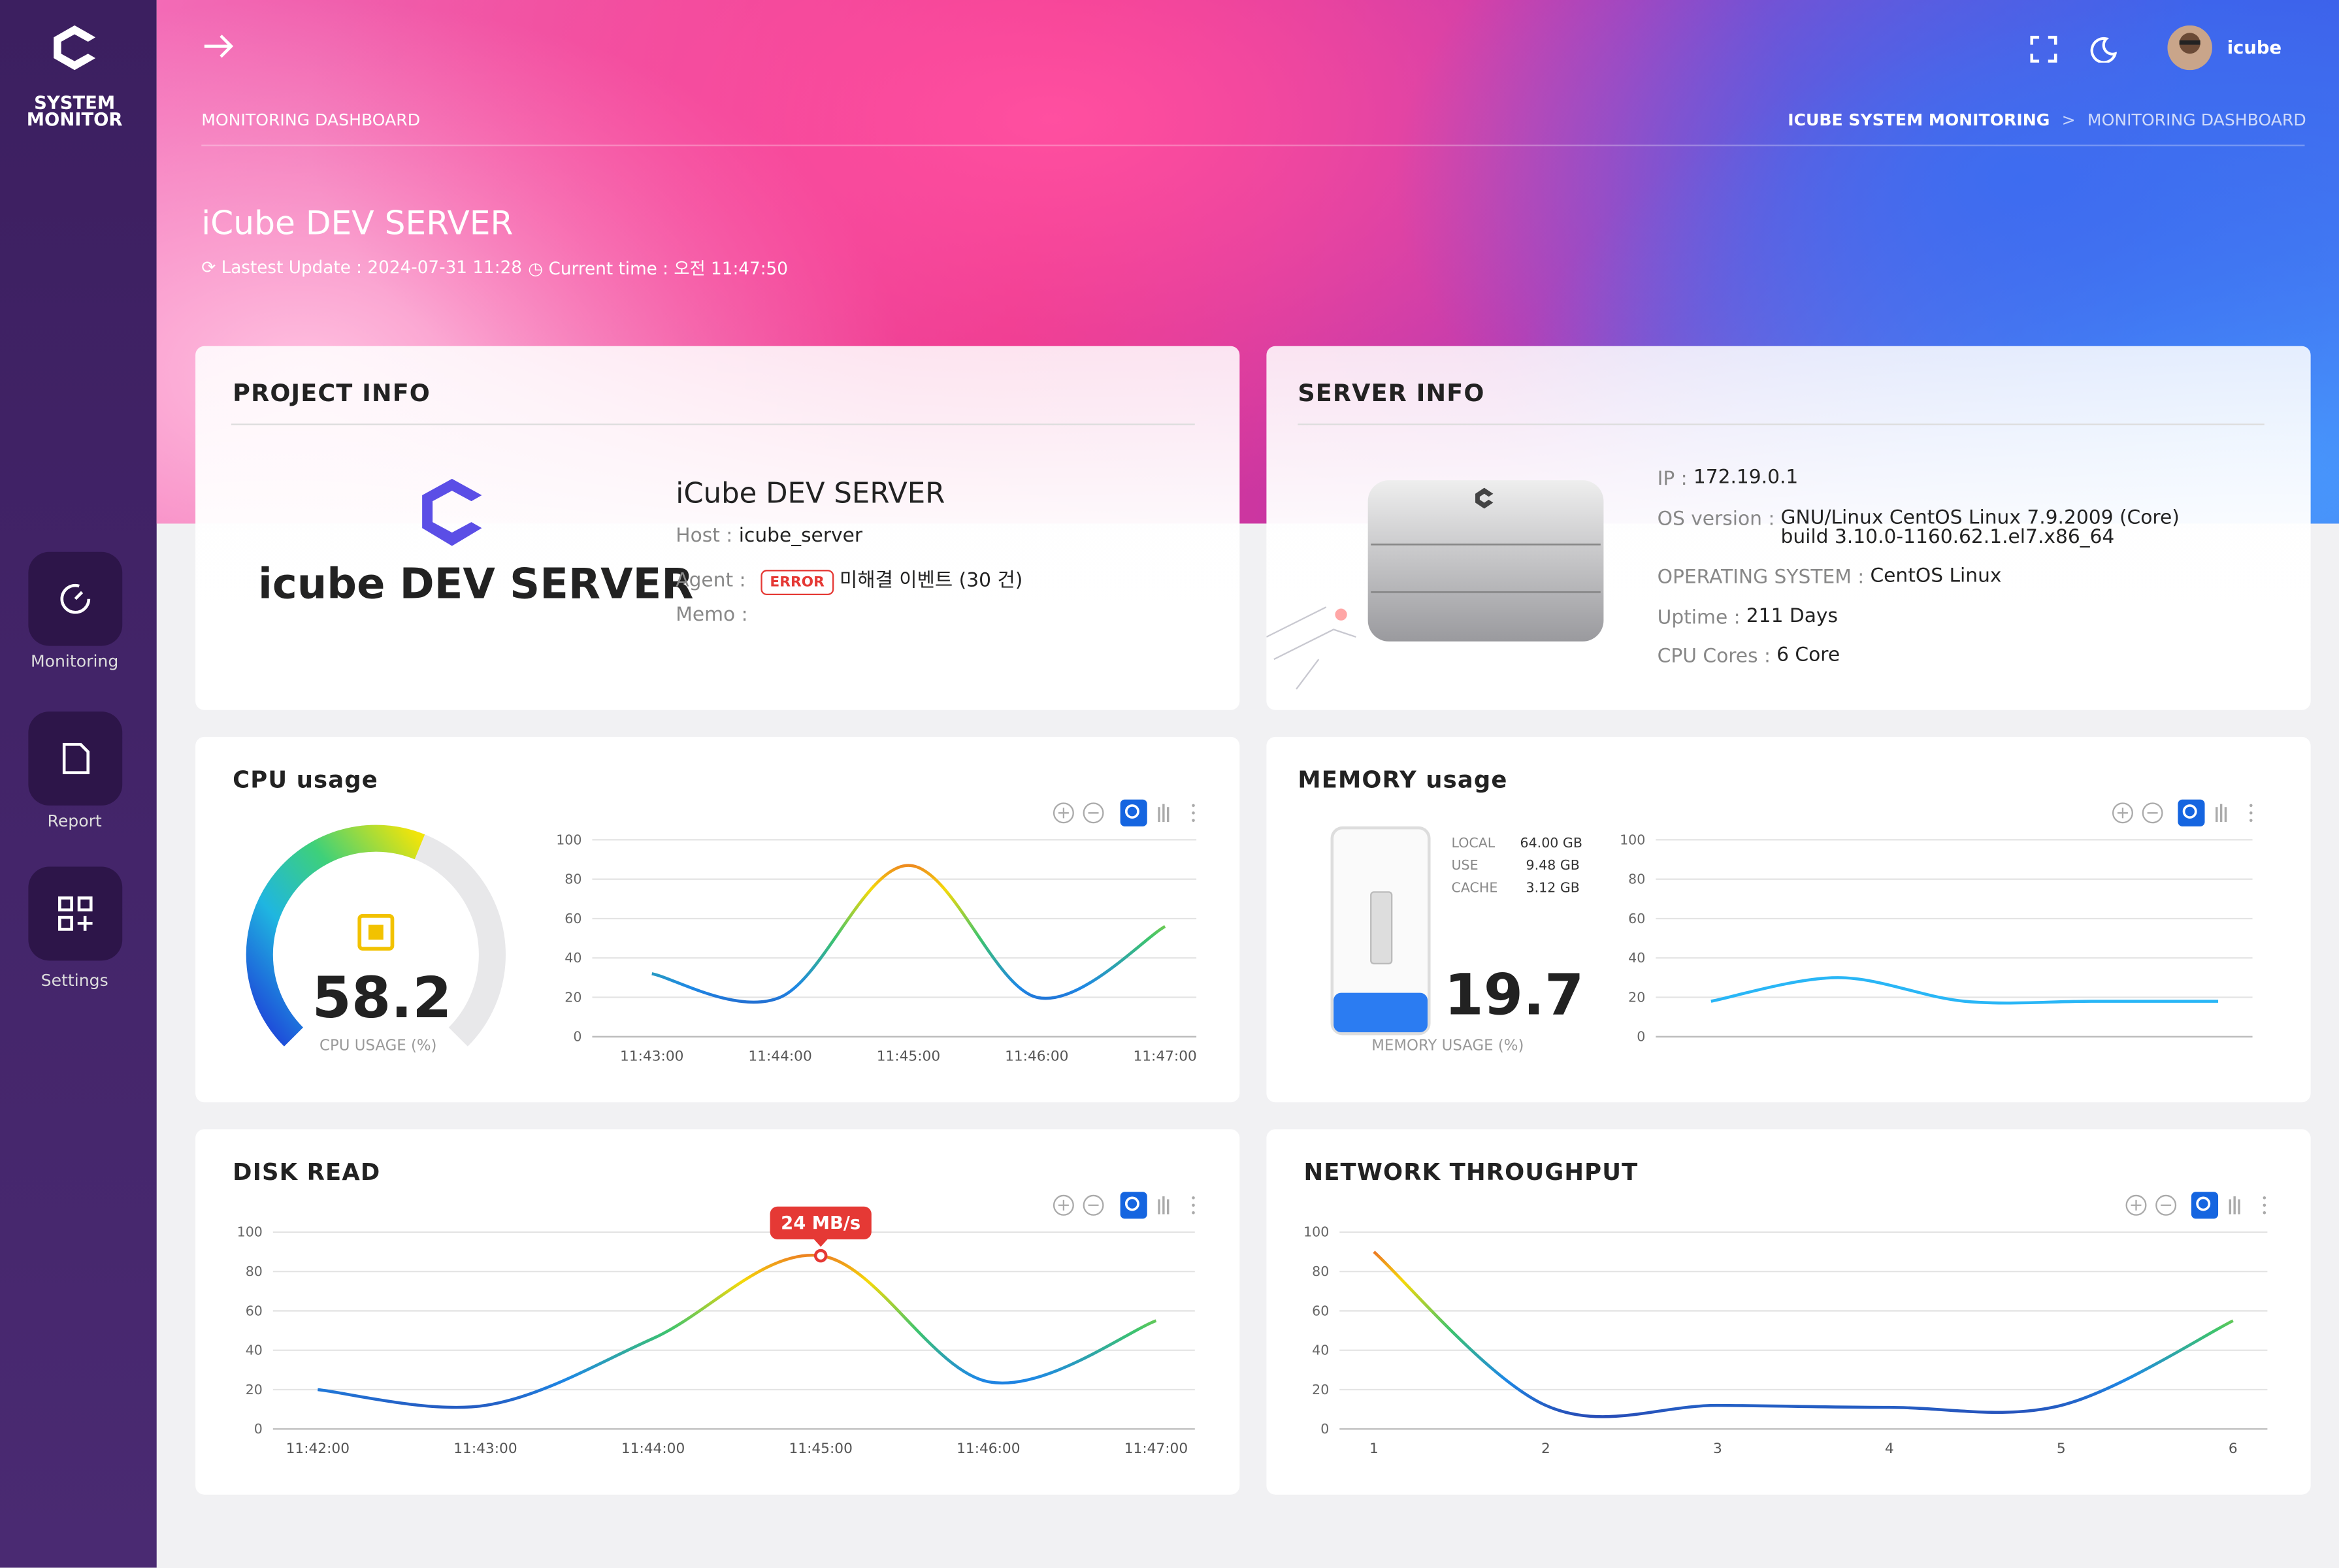 This screenshot has width=2339, height=1568. I want to click on server-field: Uptime :211 Days, so click(1748, 617).